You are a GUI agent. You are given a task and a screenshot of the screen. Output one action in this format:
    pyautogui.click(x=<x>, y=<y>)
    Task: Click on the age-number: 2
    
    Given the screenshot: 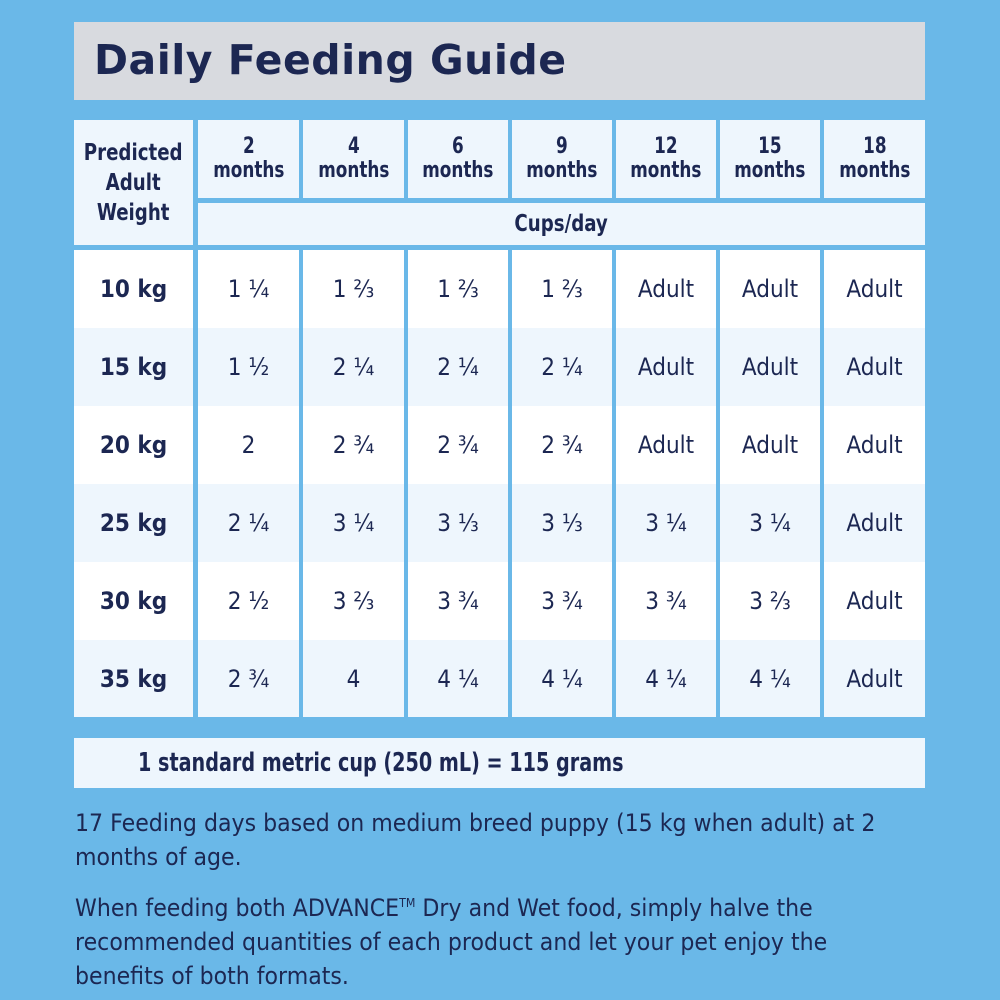 What is the action you would take?
    pyautogui.click(x=248, y=146)
    